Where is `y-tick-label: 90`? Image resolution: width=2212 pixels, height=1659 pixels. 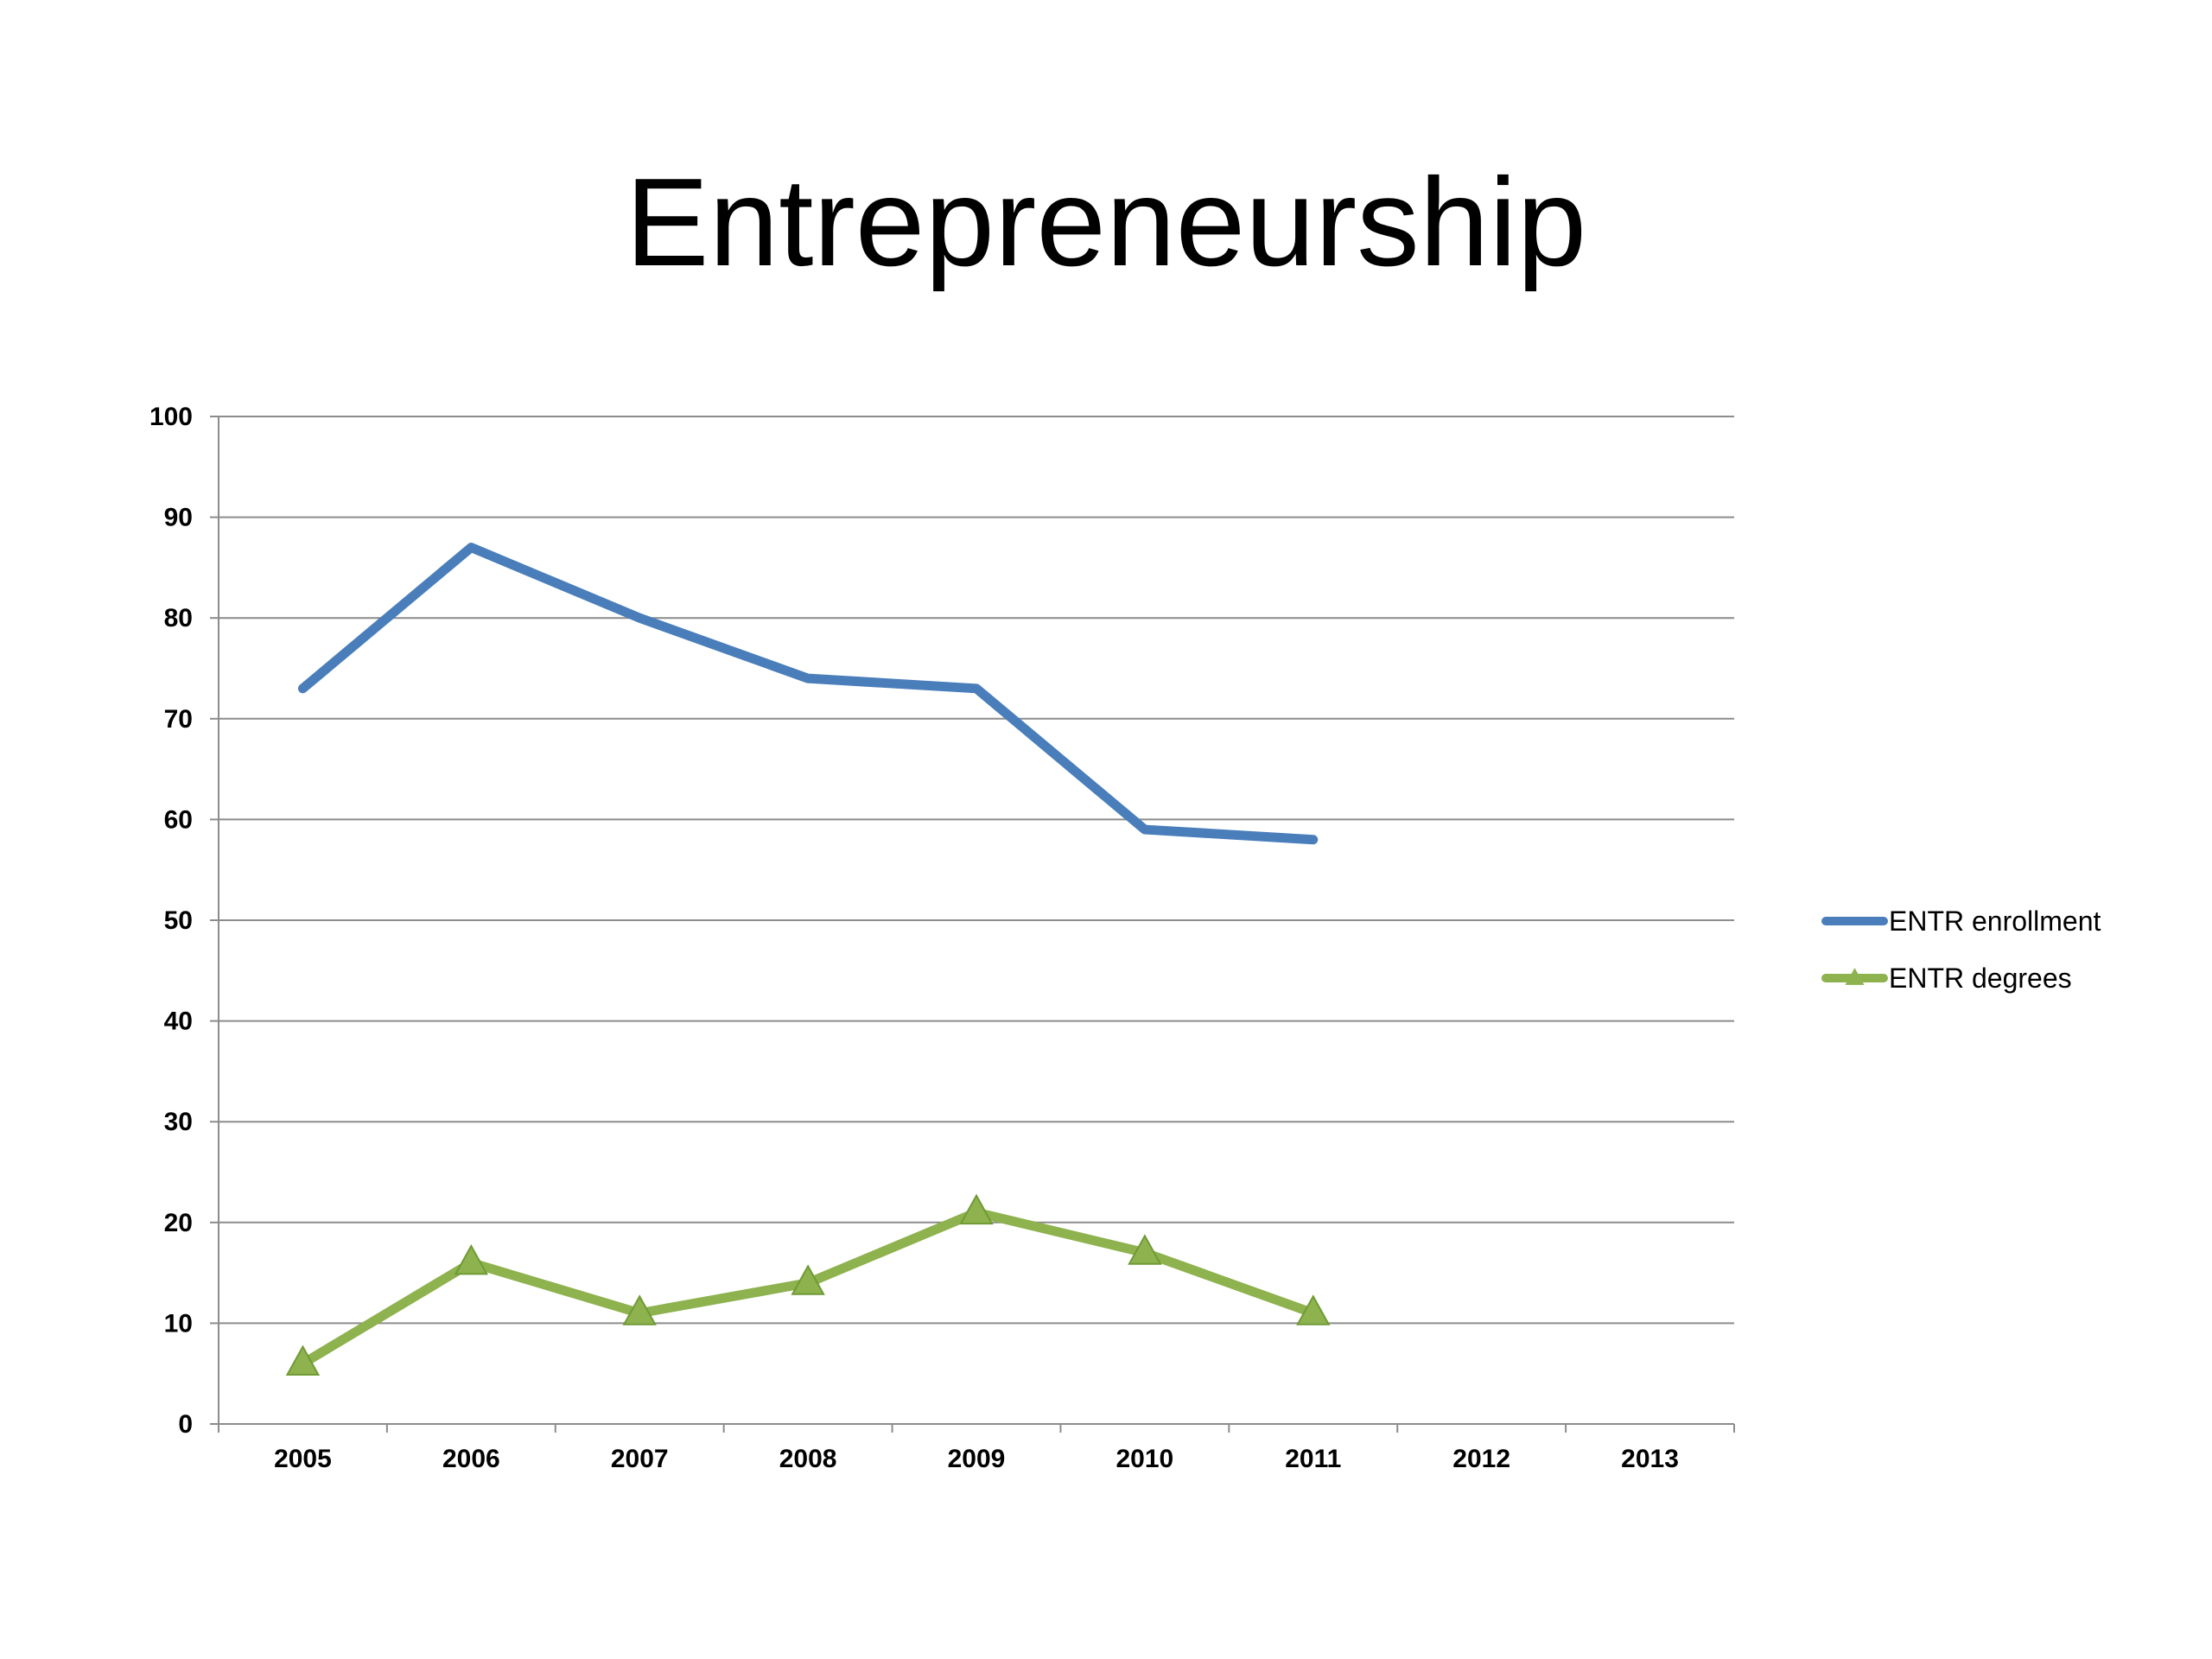
y-tick-label: 90 is located at coordinates (178, 518).